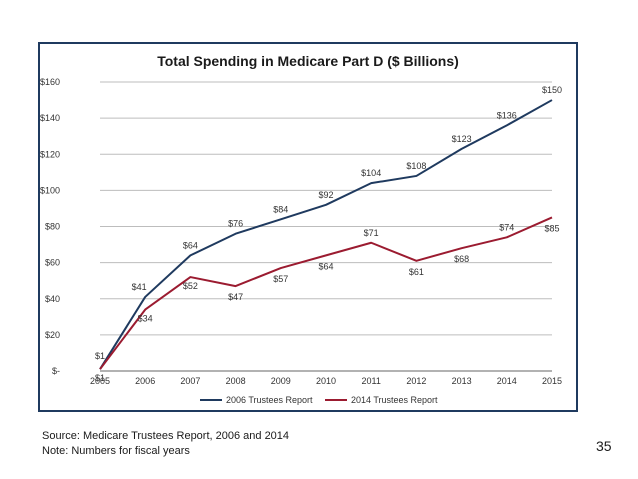 The image size is (638, 479). What do you see at coordinates (507, 115) in the screenshot?
I see `data-label: $136` at bounding box center [507, 115].